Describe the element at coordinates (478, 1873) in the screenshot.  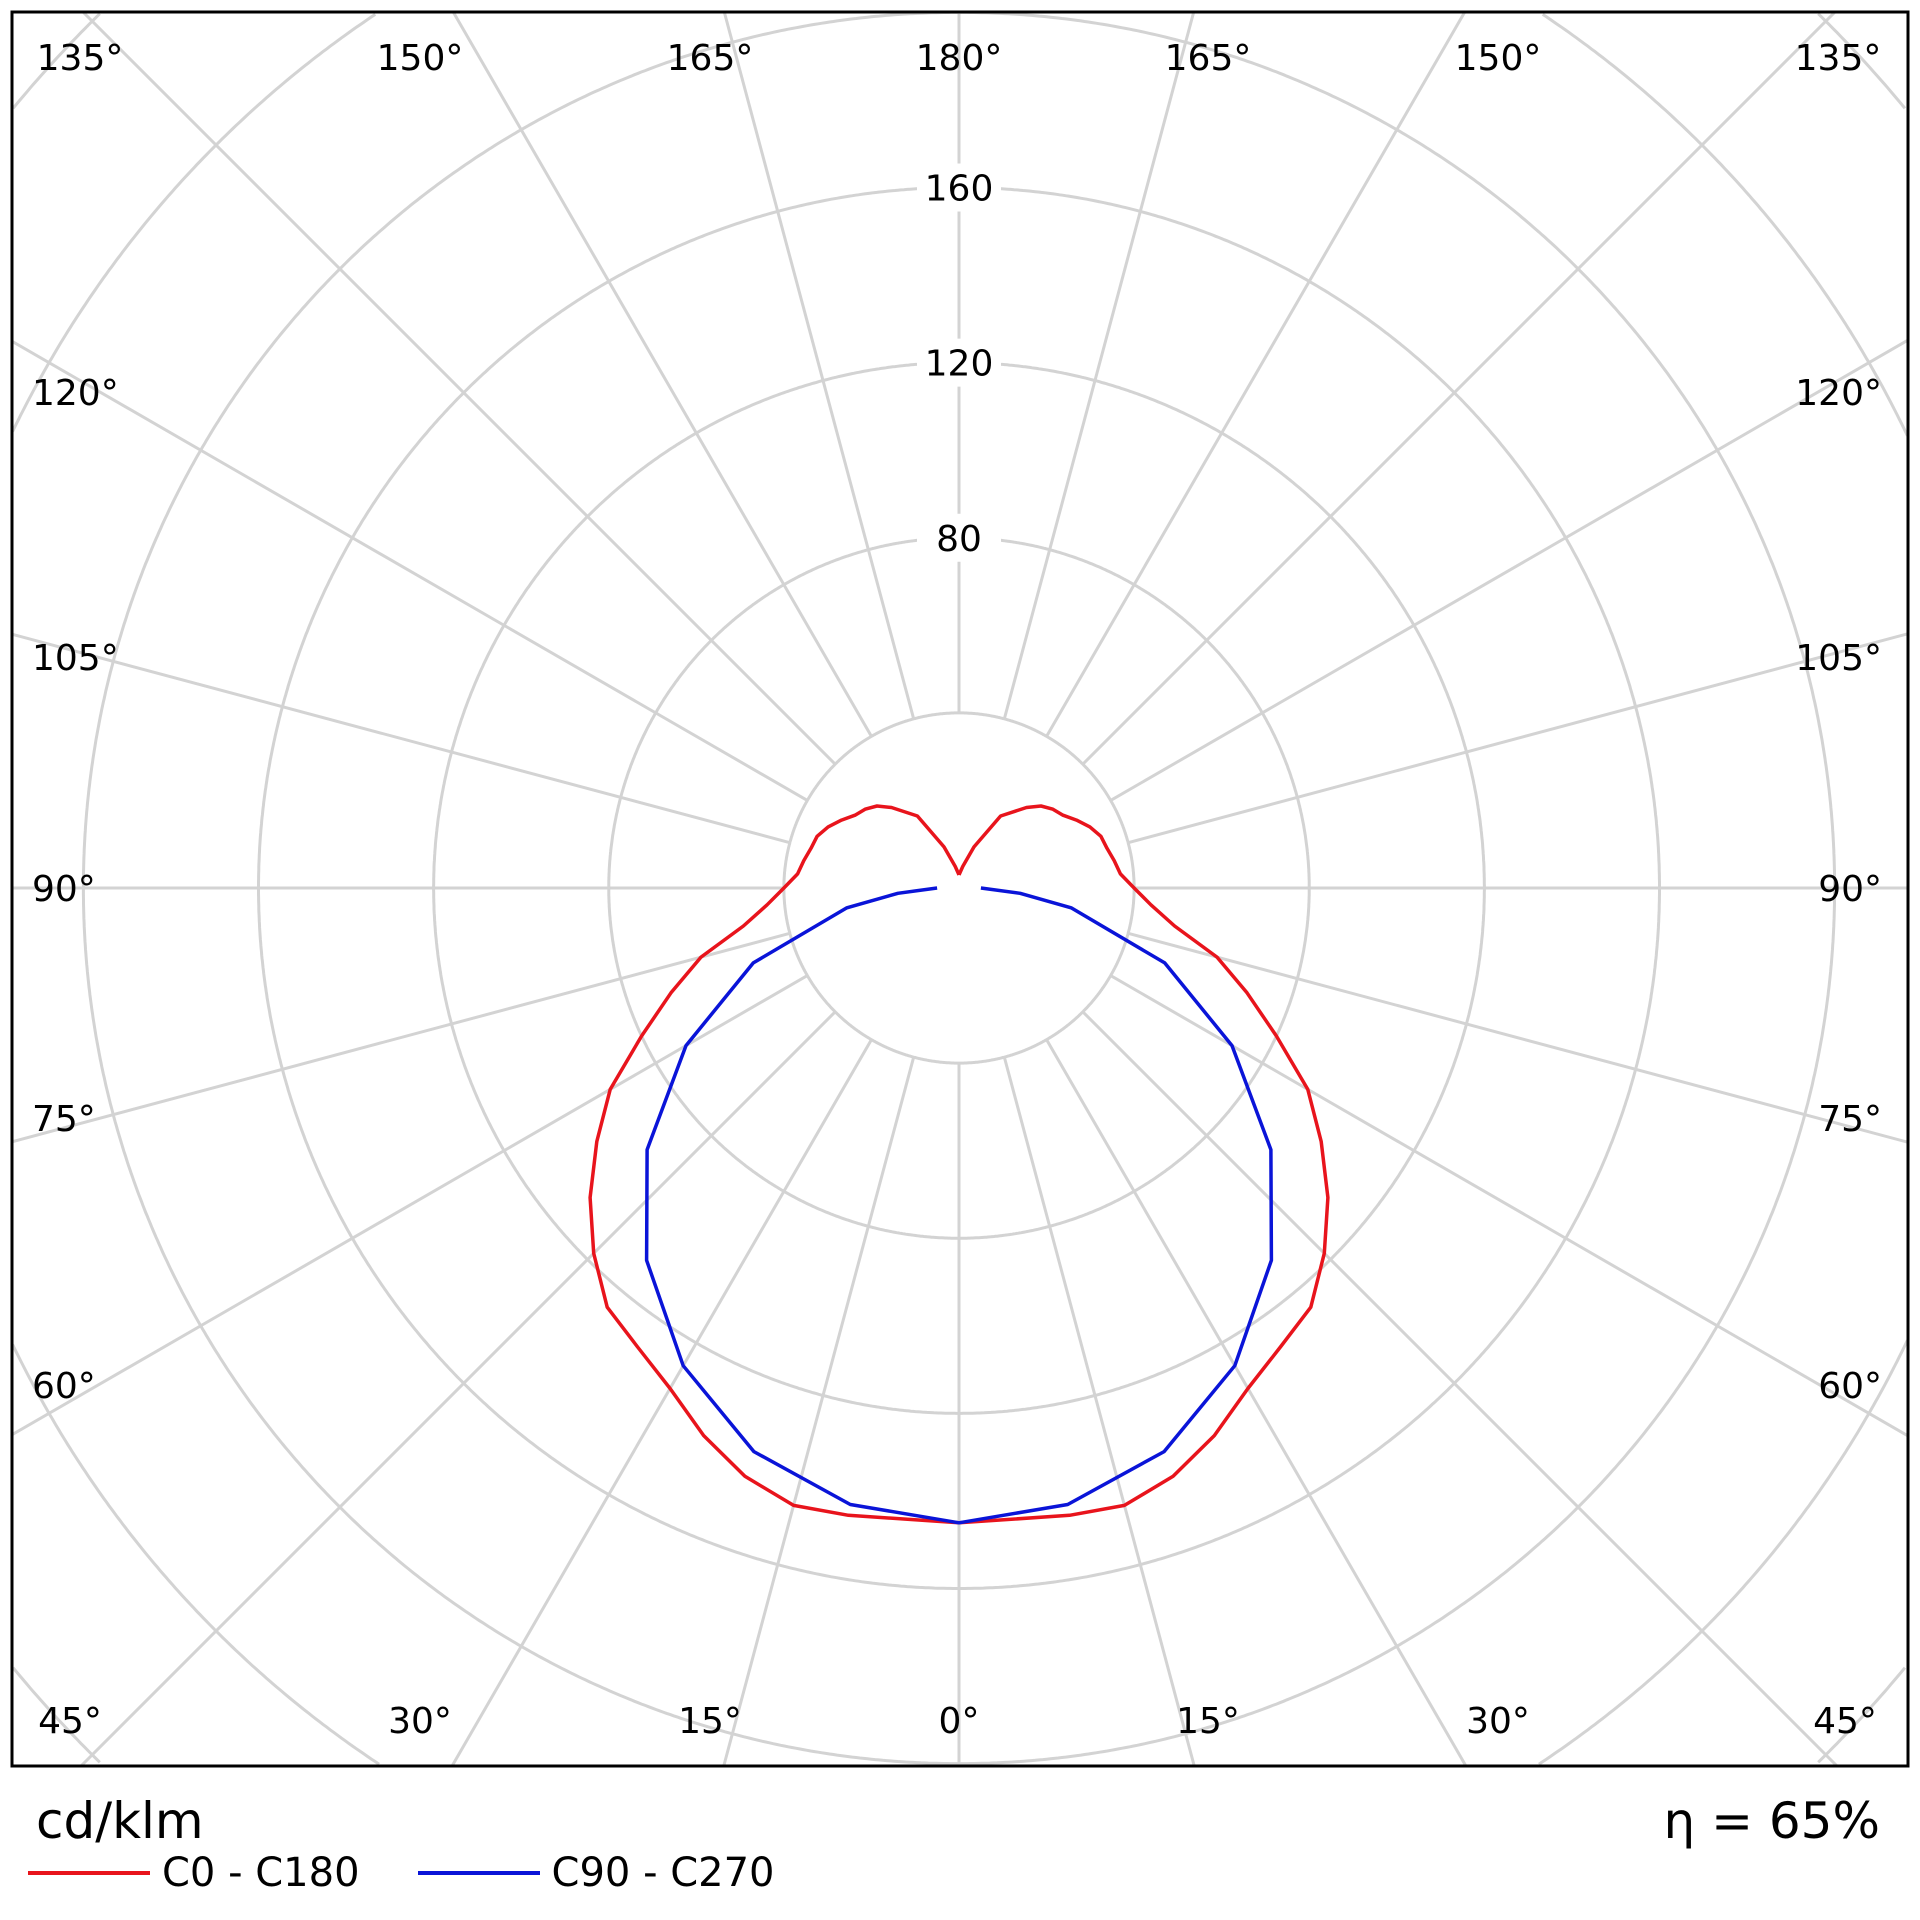
I see `legend-swatch-blue` at that location.